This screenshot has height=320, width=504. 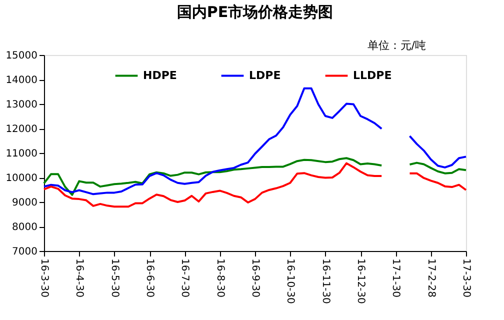 What do you see at coordinates (430, 278) in the screenshot?
I see `x-tick-label: 17-2-28` at bounding box center [430, 278].